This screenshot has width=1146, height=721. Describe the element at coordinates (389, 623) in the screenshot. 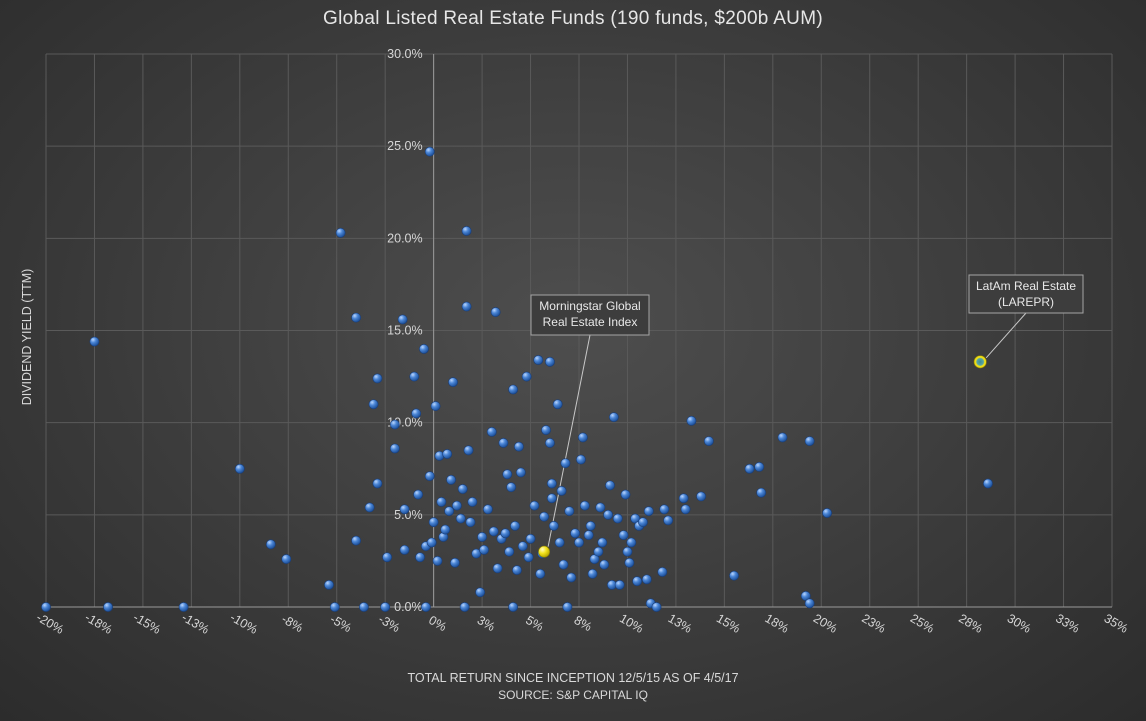

I see `x-tick-label: -3%` at that location.